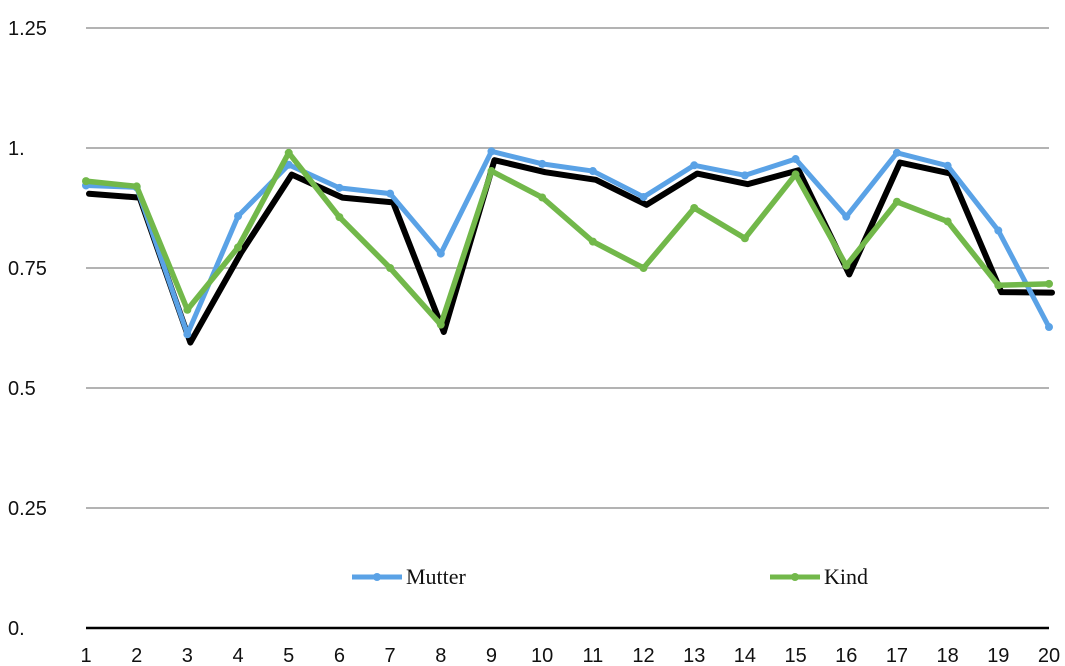 The width and height of the screenshot is (1065, 666). What do you see at coordinates (377, 577) in the screenshot?
I see `legend-marker-mutter` at bounding box center [377, 577].